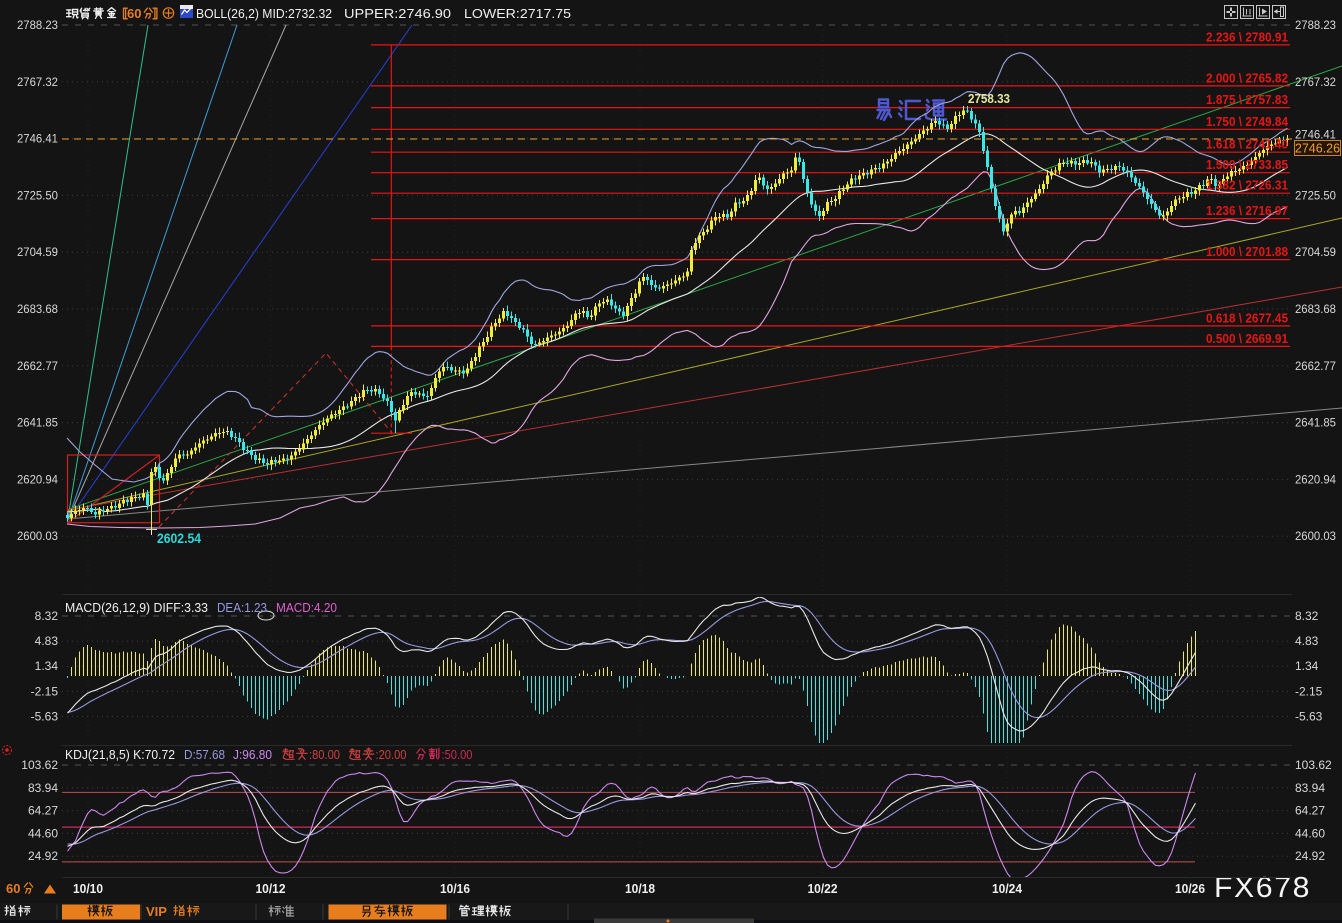 Image resolution: width=1342 pixels, height=923 pixels. What do you see at coordinates (1247, 251) in the screenshot?
I see `svg-text: 1.000 \ 2701.88` at bounding box center [1247, 251].